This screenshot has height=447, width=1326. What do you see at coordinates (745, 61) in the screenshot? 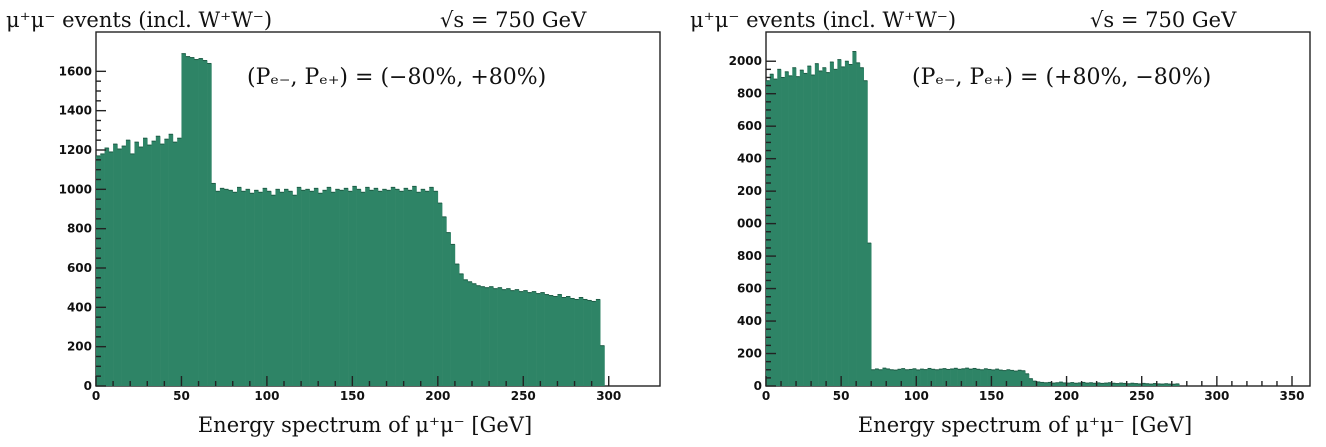
I see `y-tick-label: 2000` at bounding box center [745, 61].